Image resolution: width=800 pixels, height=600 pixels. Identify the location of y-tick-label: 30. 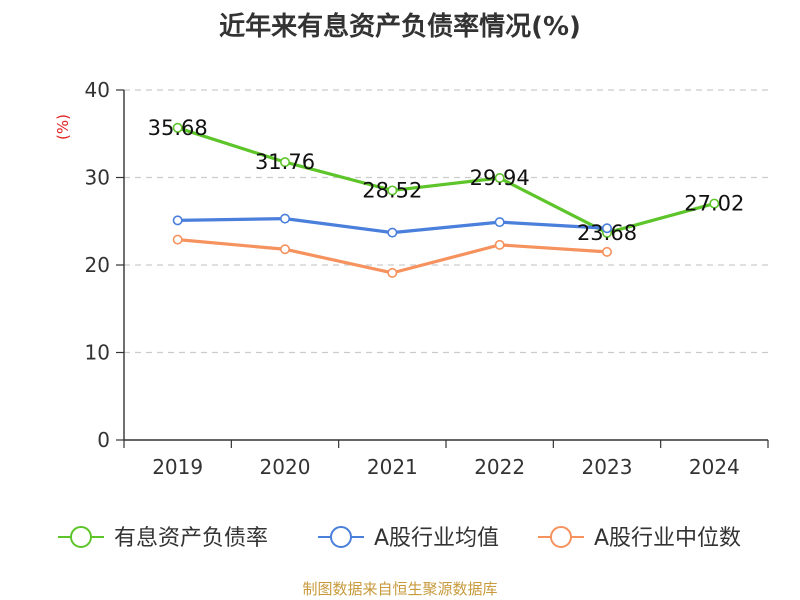
(97, 178).